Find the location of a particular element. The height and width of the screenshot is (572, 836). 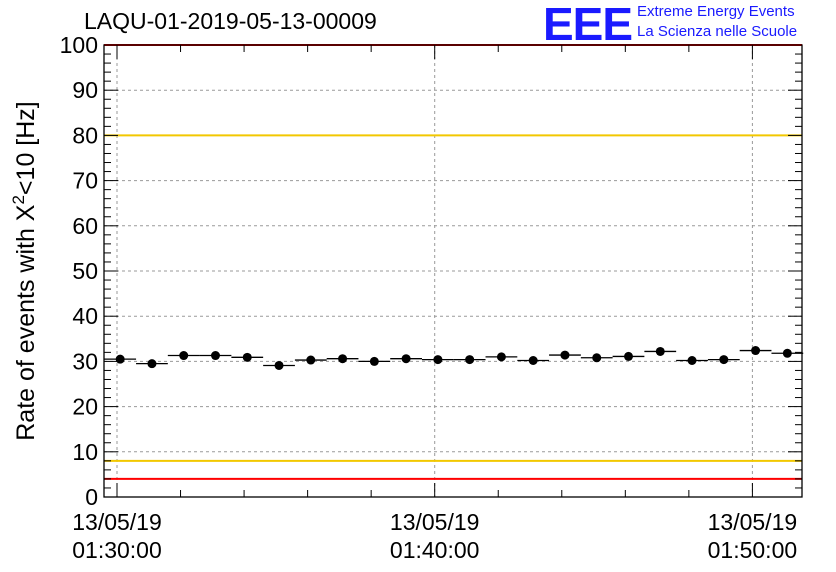

x-tick-label-time: 01:40:00 is located at coordinates (435, 550).